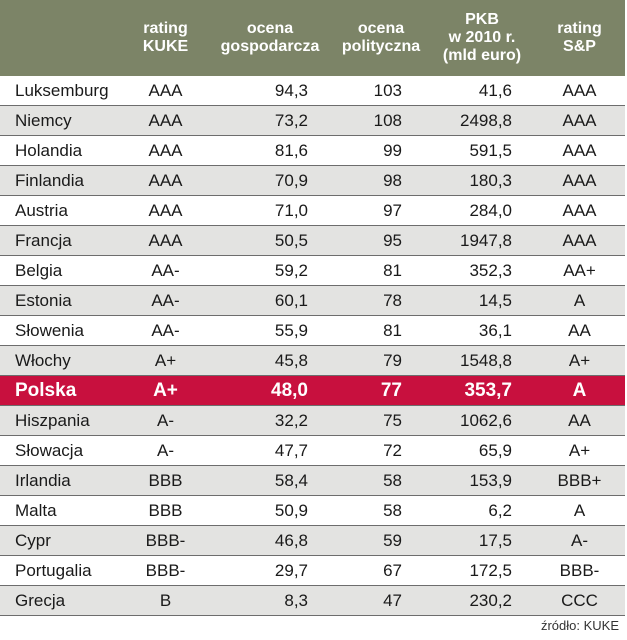  I want to click on cell-rating-sp: A, so click(579, 510).